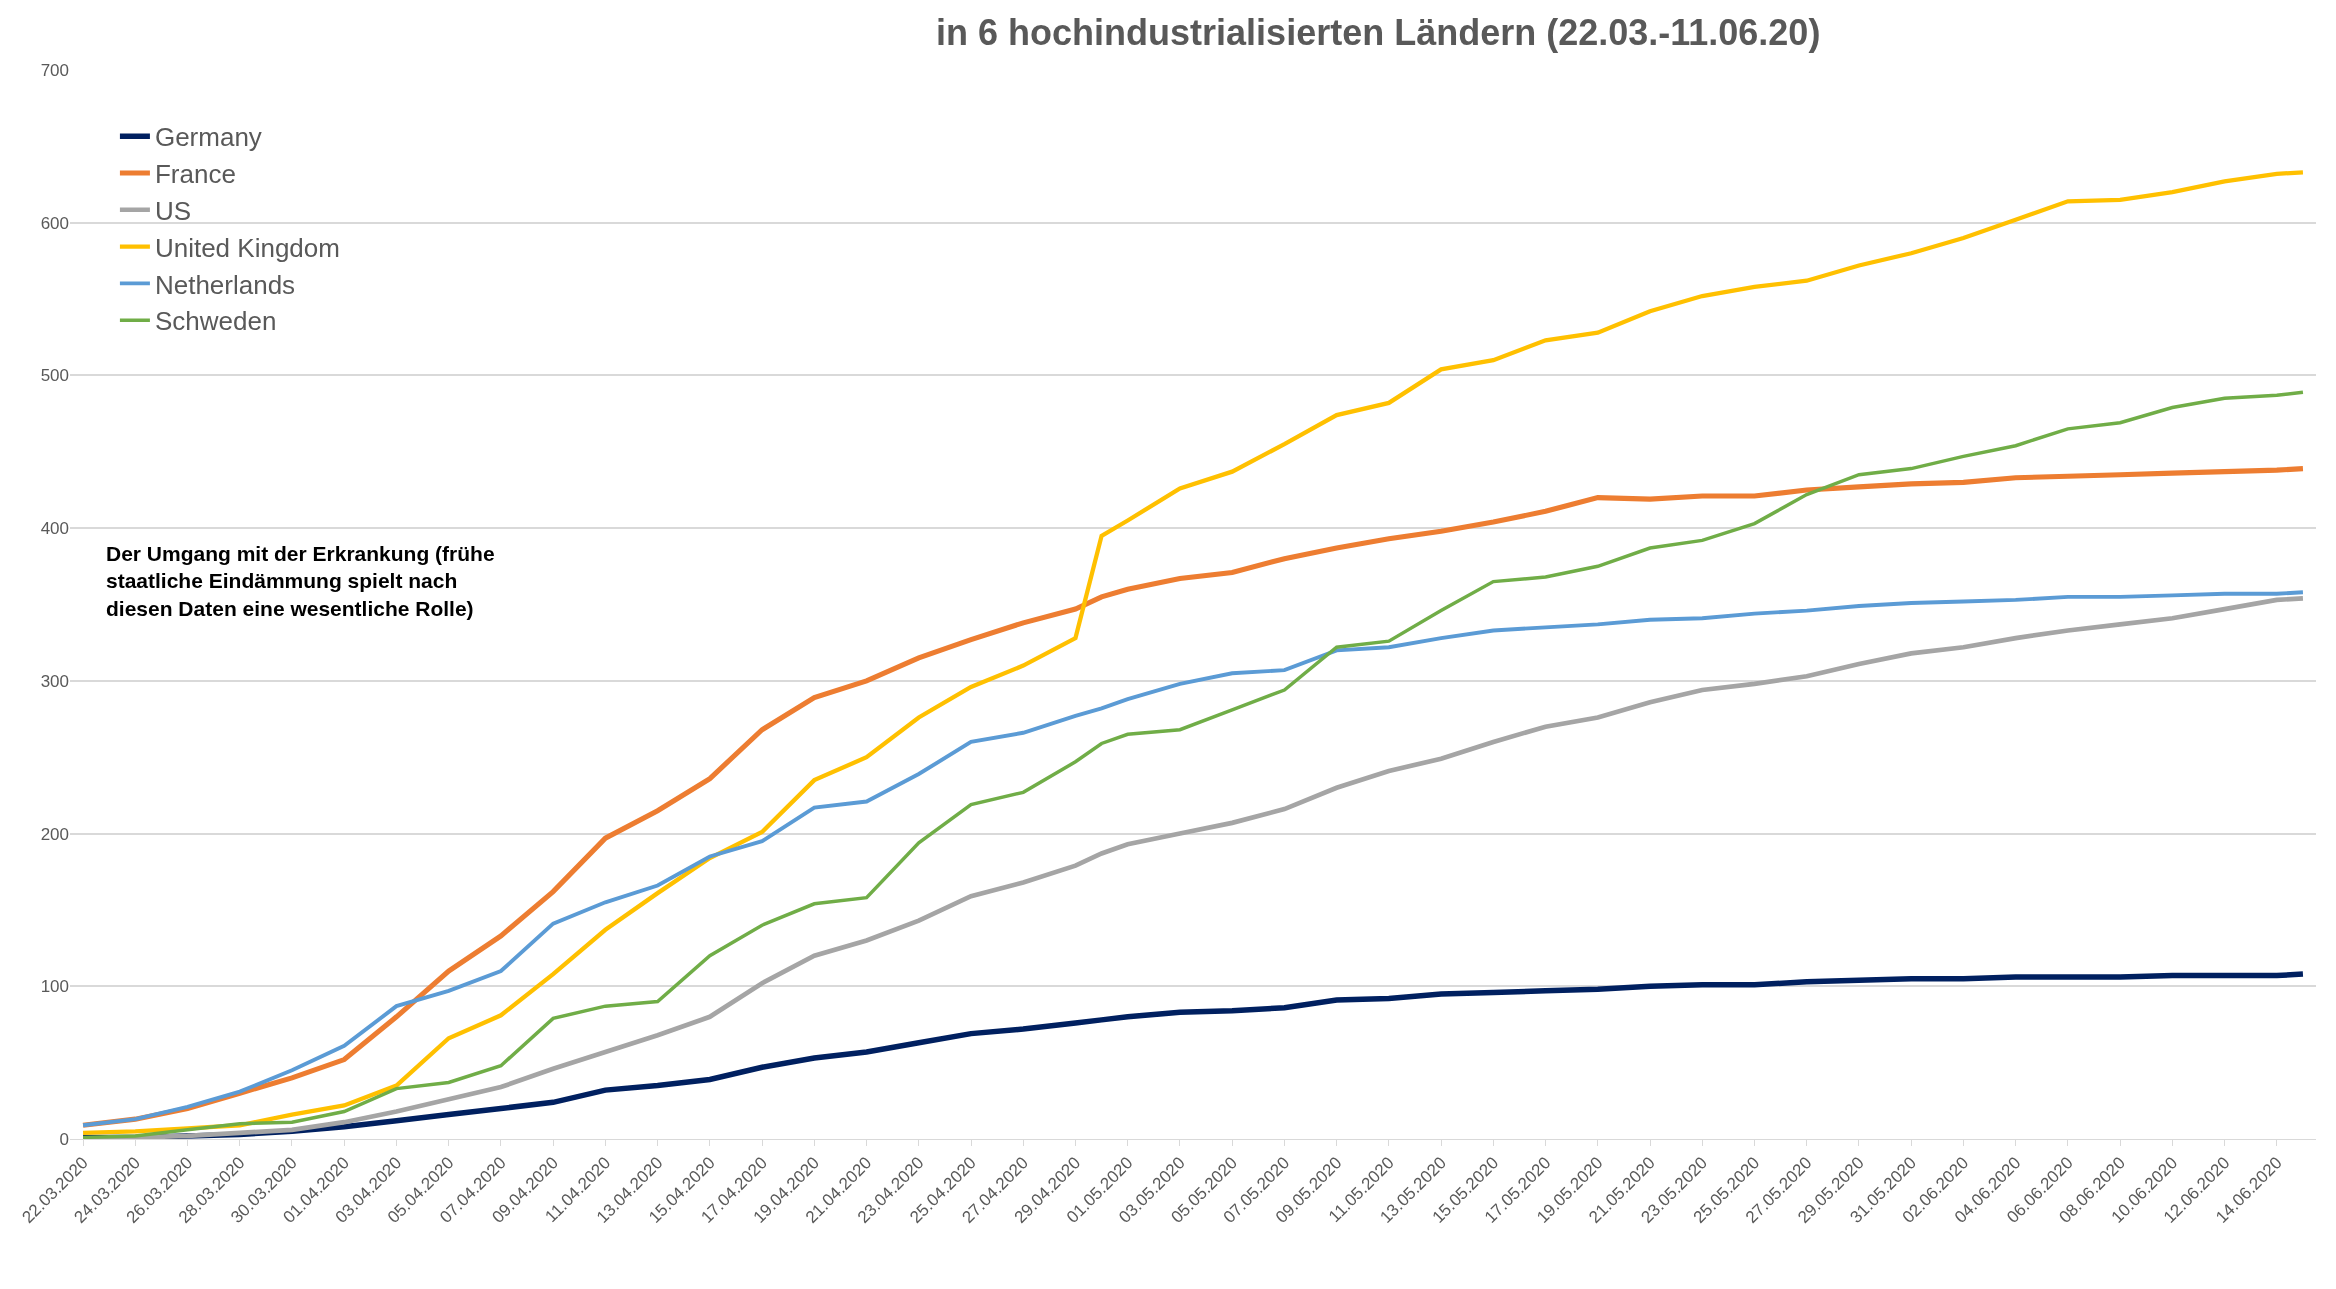 The image size is (2336, 1289). I want to click on y-tick-label: 500, so click(54, 376).